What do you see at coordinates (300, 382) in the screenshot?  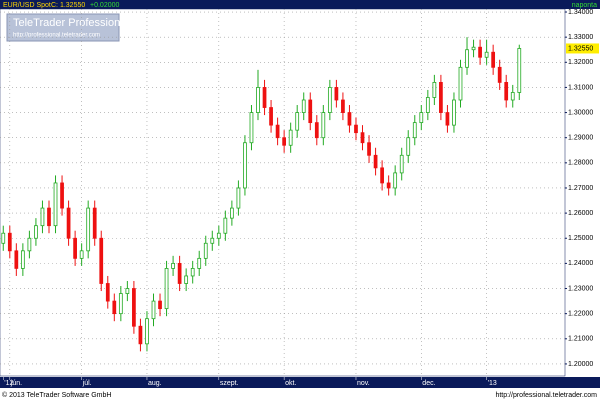 I see `x-axis-bar` at bounding box center [300, 382].